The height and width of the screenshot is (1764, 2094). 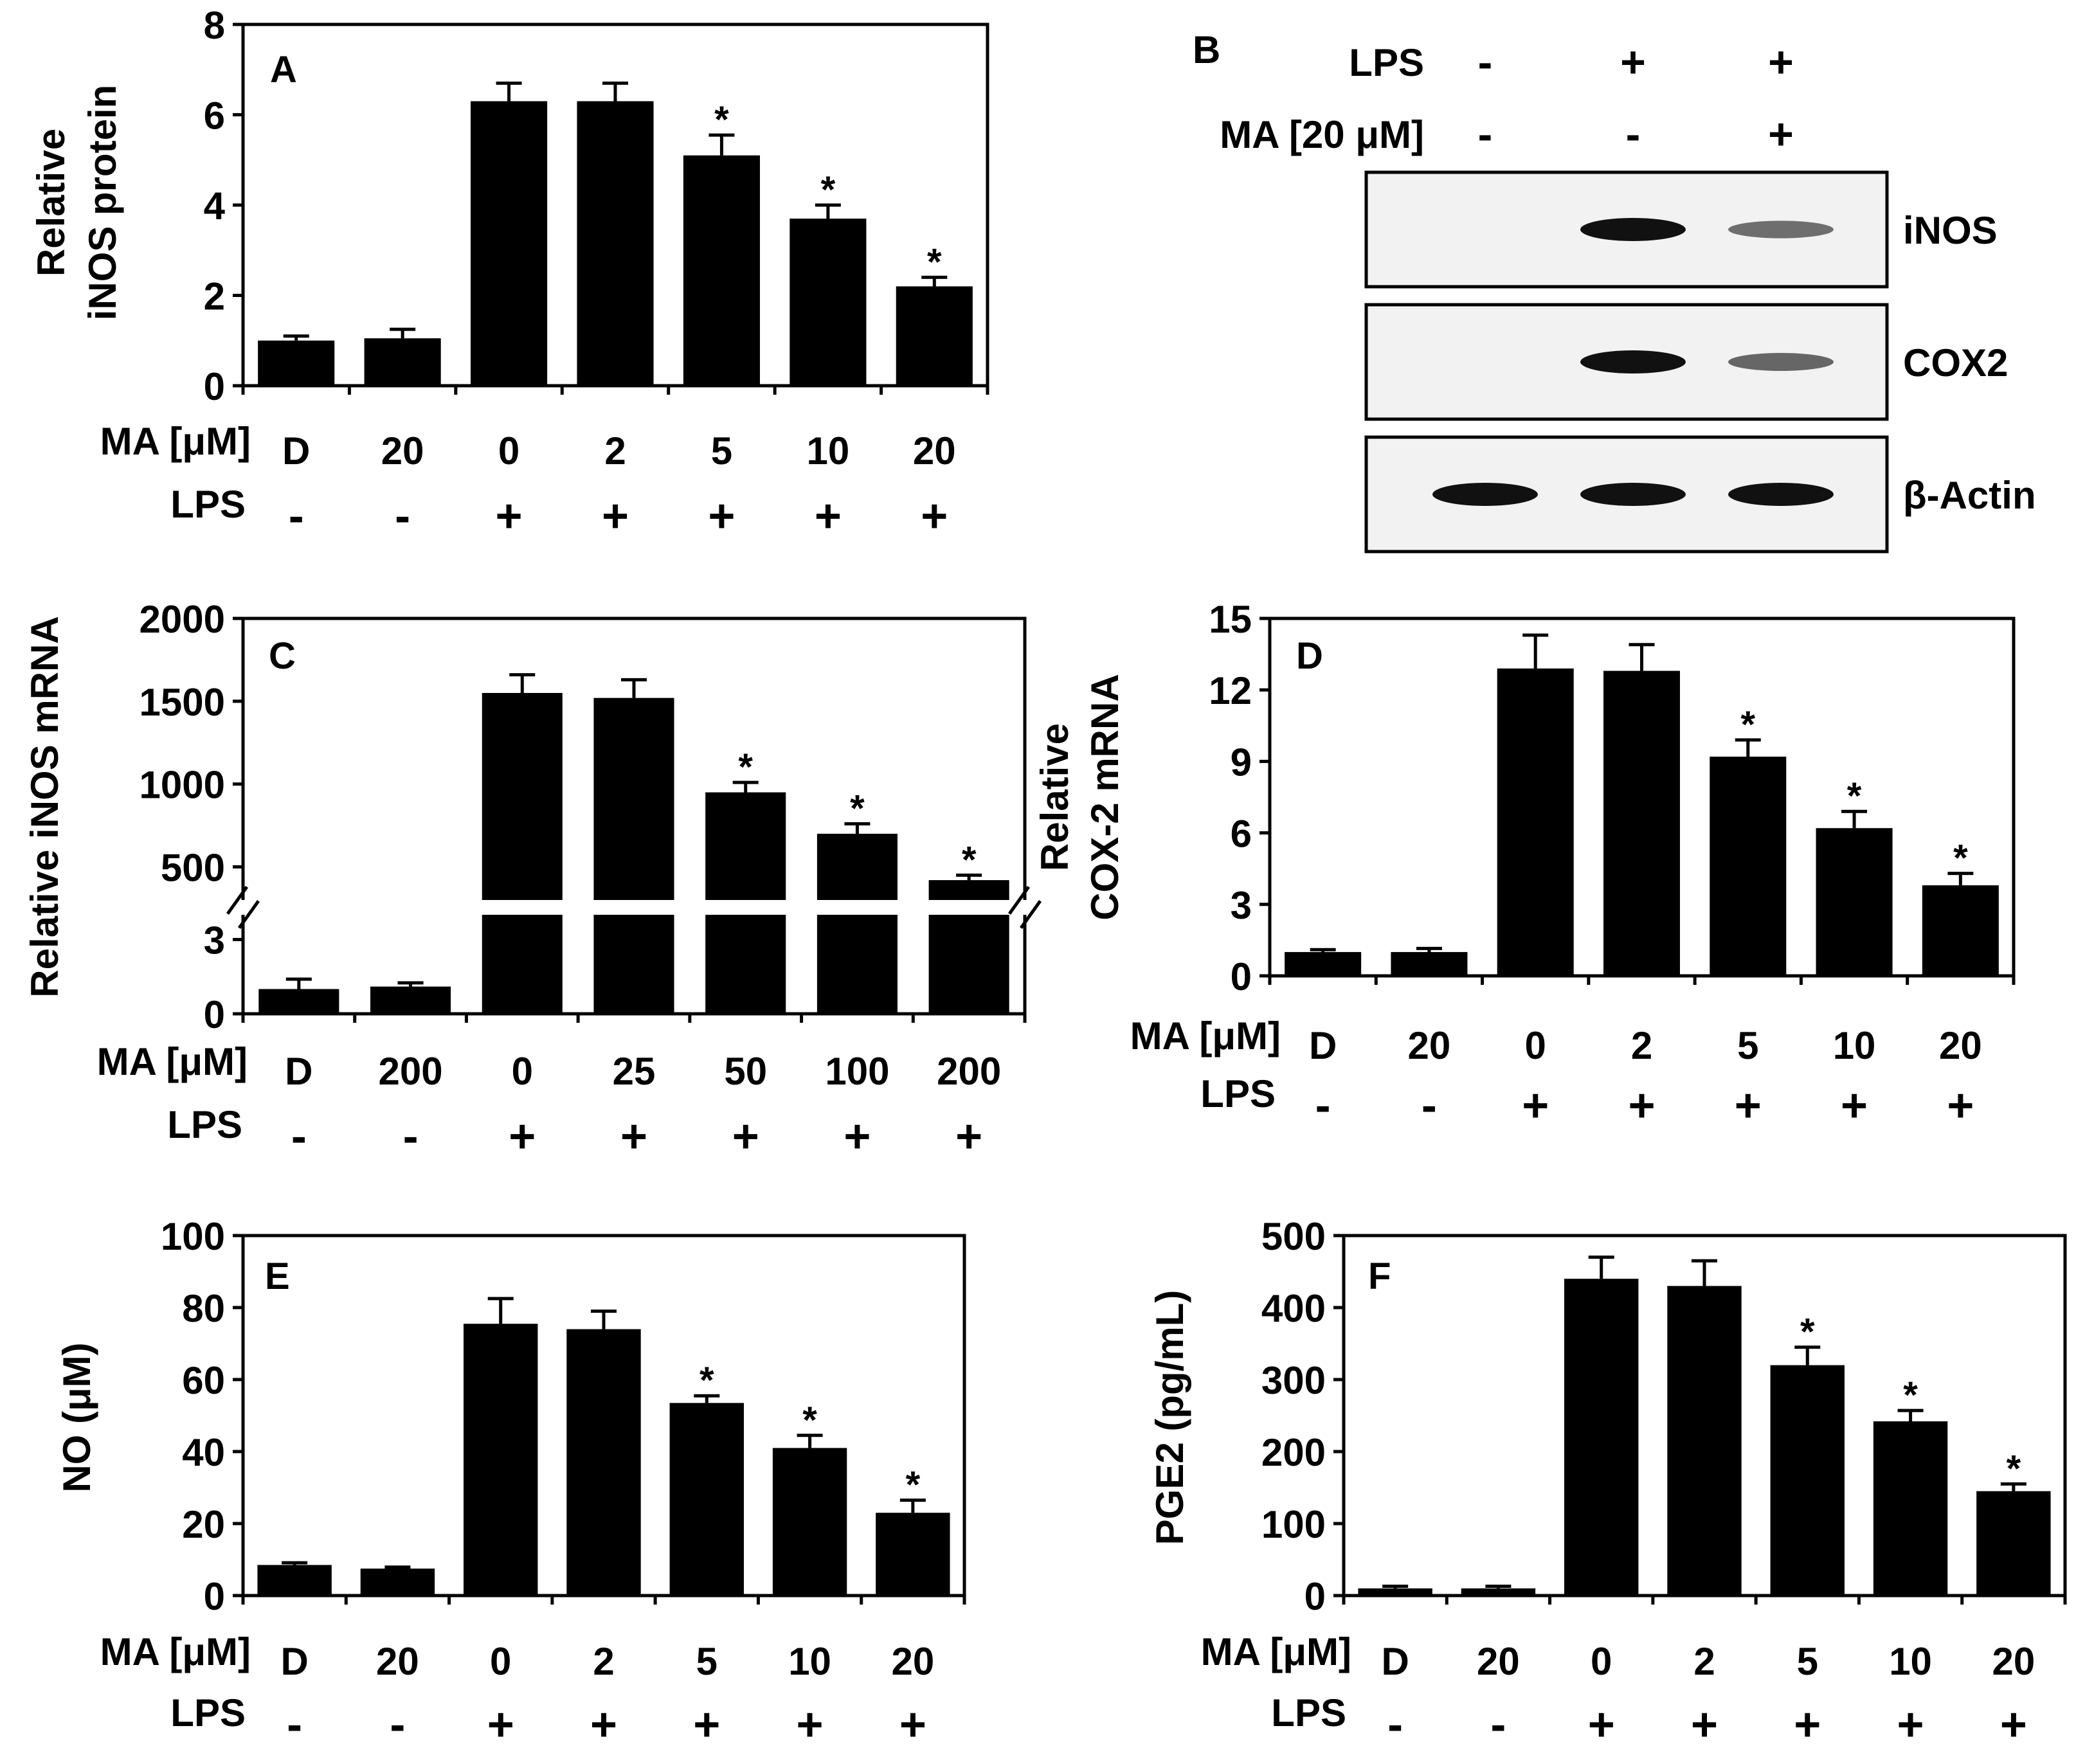 What do you see at coordinates (215, 206) in the screenshot?
I see `y-tick-label: 4` at bounding box center [215, 206].